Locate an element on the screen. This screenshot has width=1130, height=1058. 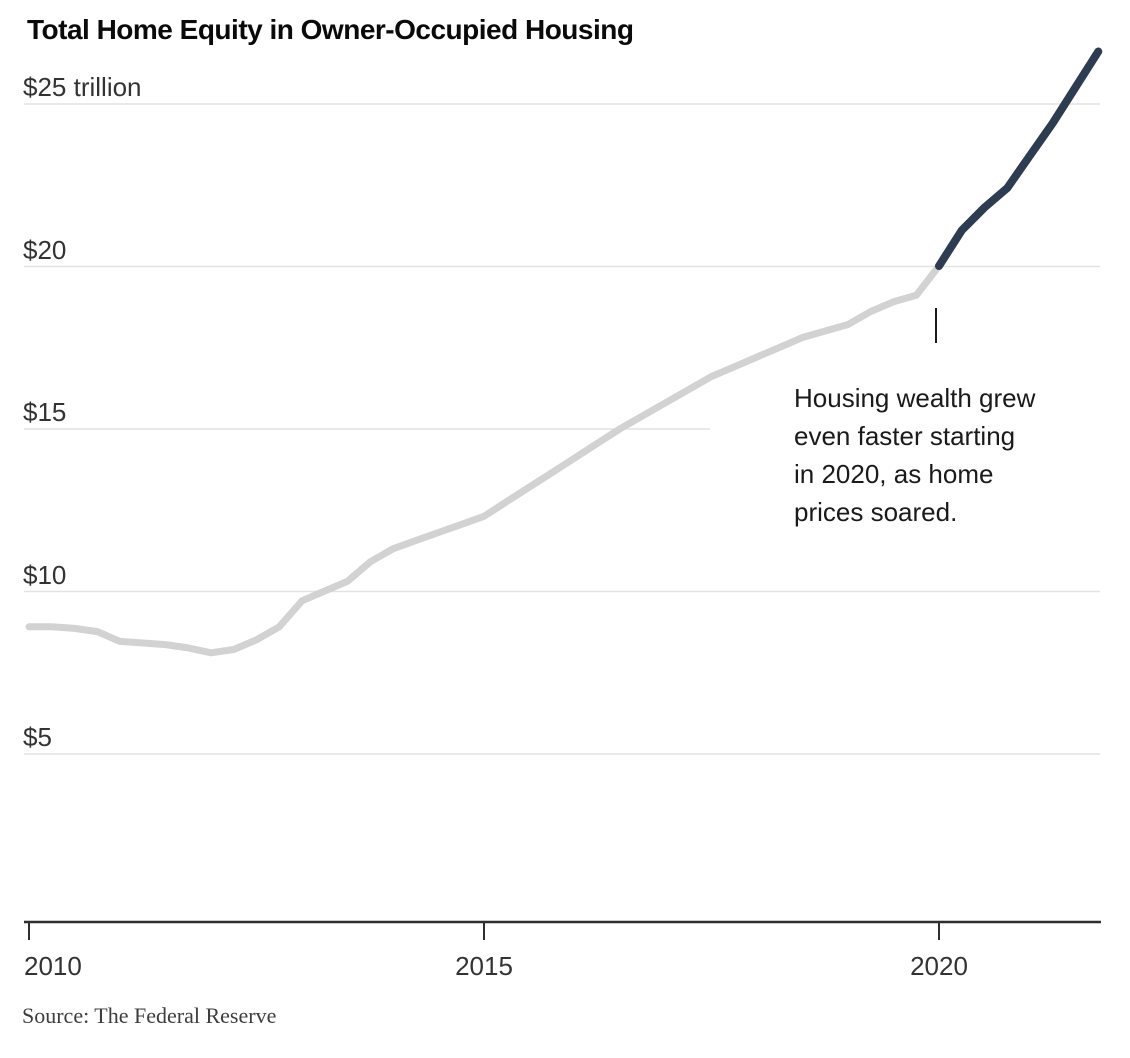
y-axis-label-10: $10 is located at coordinates (45, 575).